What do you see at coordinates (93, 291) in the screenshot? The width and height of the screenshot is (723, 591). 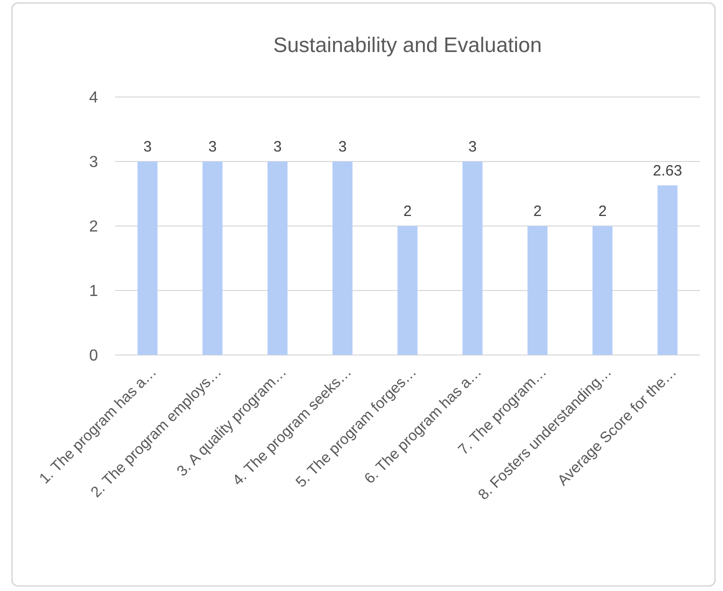 I see `y-tick-label: 1` at bounding box center [93, 291].